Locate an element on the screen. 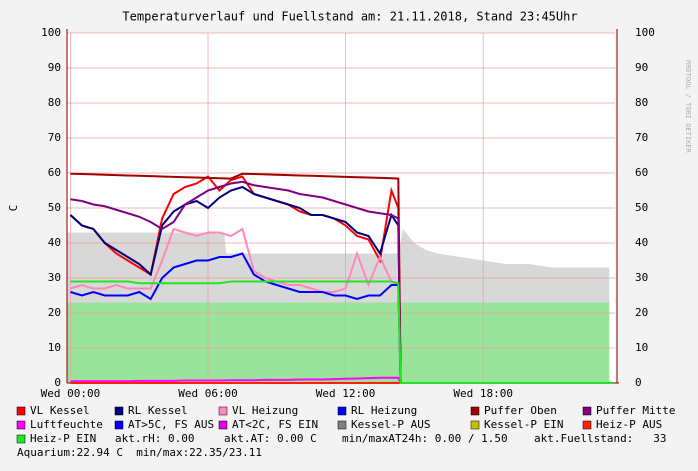 This screenshot has width=698, height=471. y-tick-label: 80 is located at coordinates (54, 102).